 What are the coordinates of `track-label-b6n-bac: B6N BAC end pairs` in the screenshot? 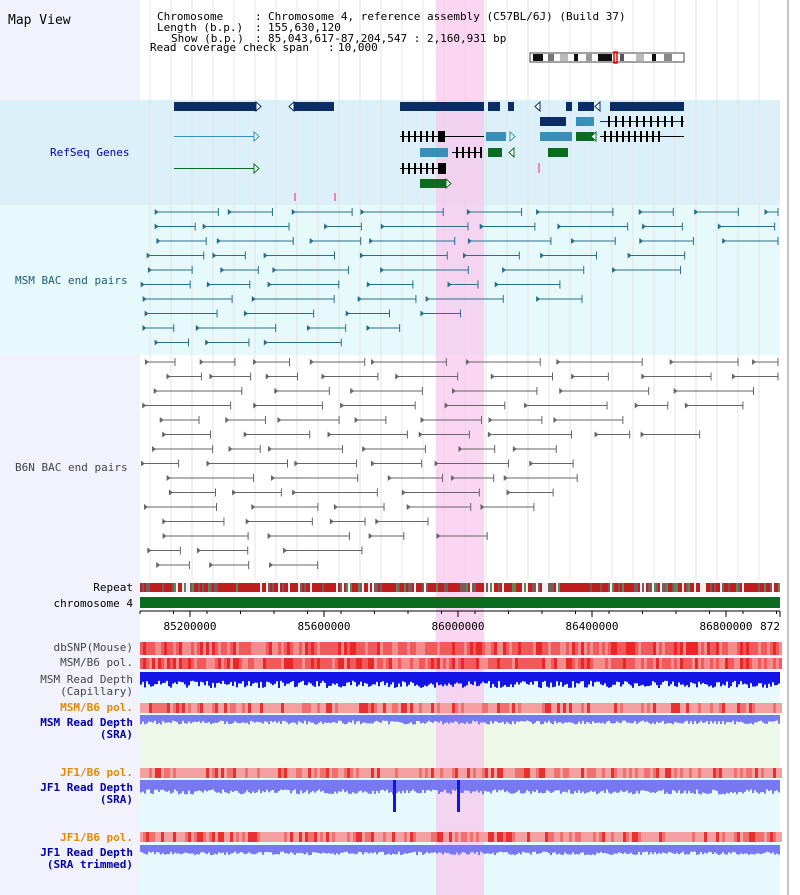 It's located at (71, 467).